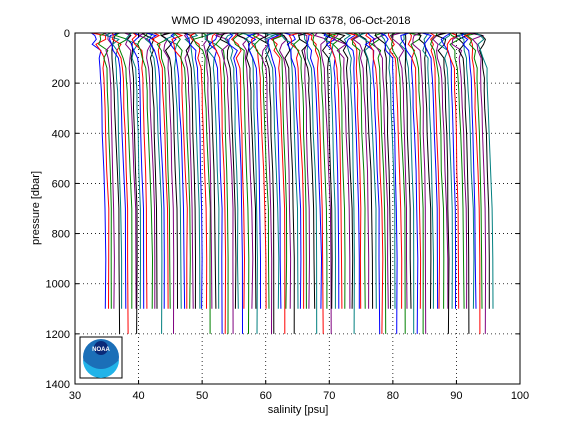  Describe the element at coordinates (393, 396) in the screenshot. I see `x-tick-label: 80` at that location.